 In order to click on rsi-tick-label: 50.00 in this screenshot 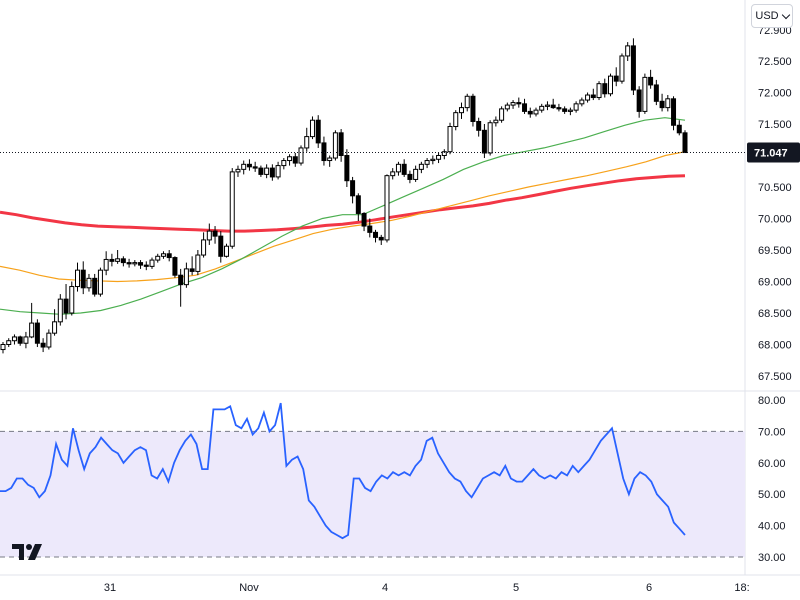, I will do `click(772, 495)`.